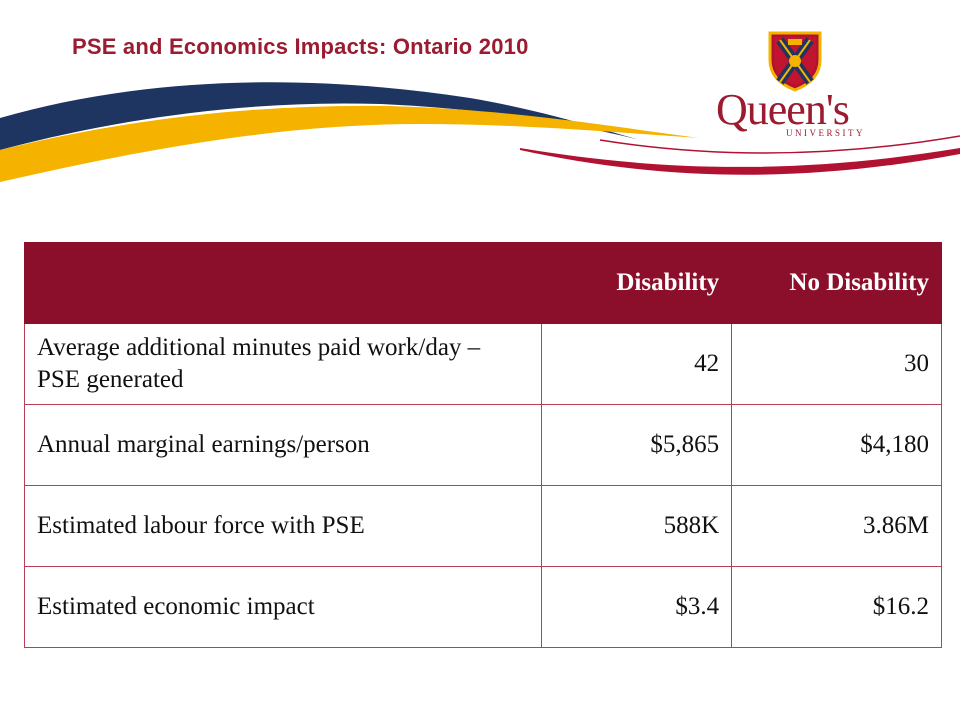  Describe the element at coordinates (836, 445) in the screenshot. I see `no-disability-value: $4,180` at that location.